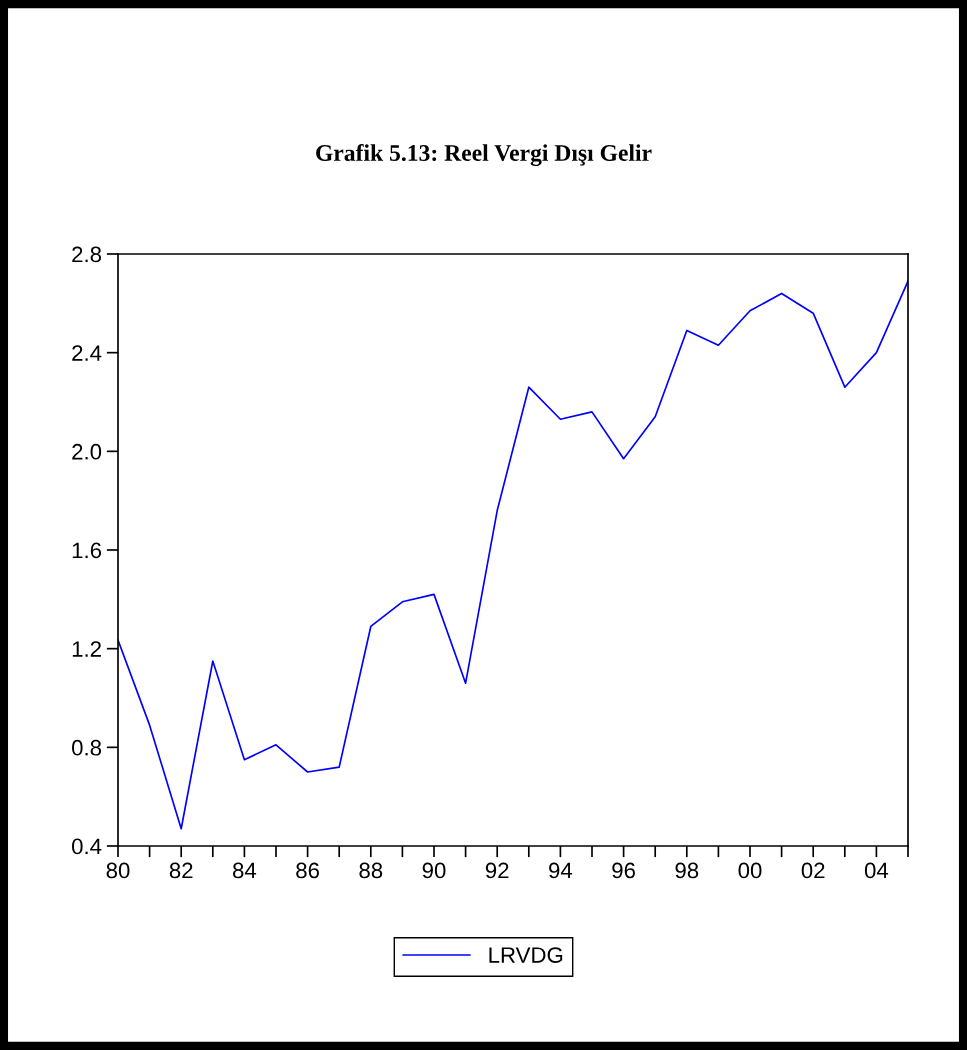 Image resolution: width=967 pixels, height=1050 pixels. What do you see at coordinates (371, 870) in the screenshot?
I see `x-tick-label: 88` at bounding box center [371, 870].